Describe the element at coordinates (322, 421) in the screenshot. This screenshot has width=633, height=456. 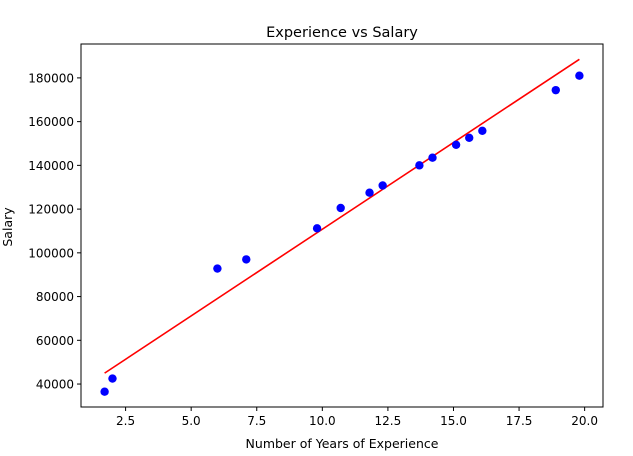
I see `x-tick-label: 10.0` at that location.